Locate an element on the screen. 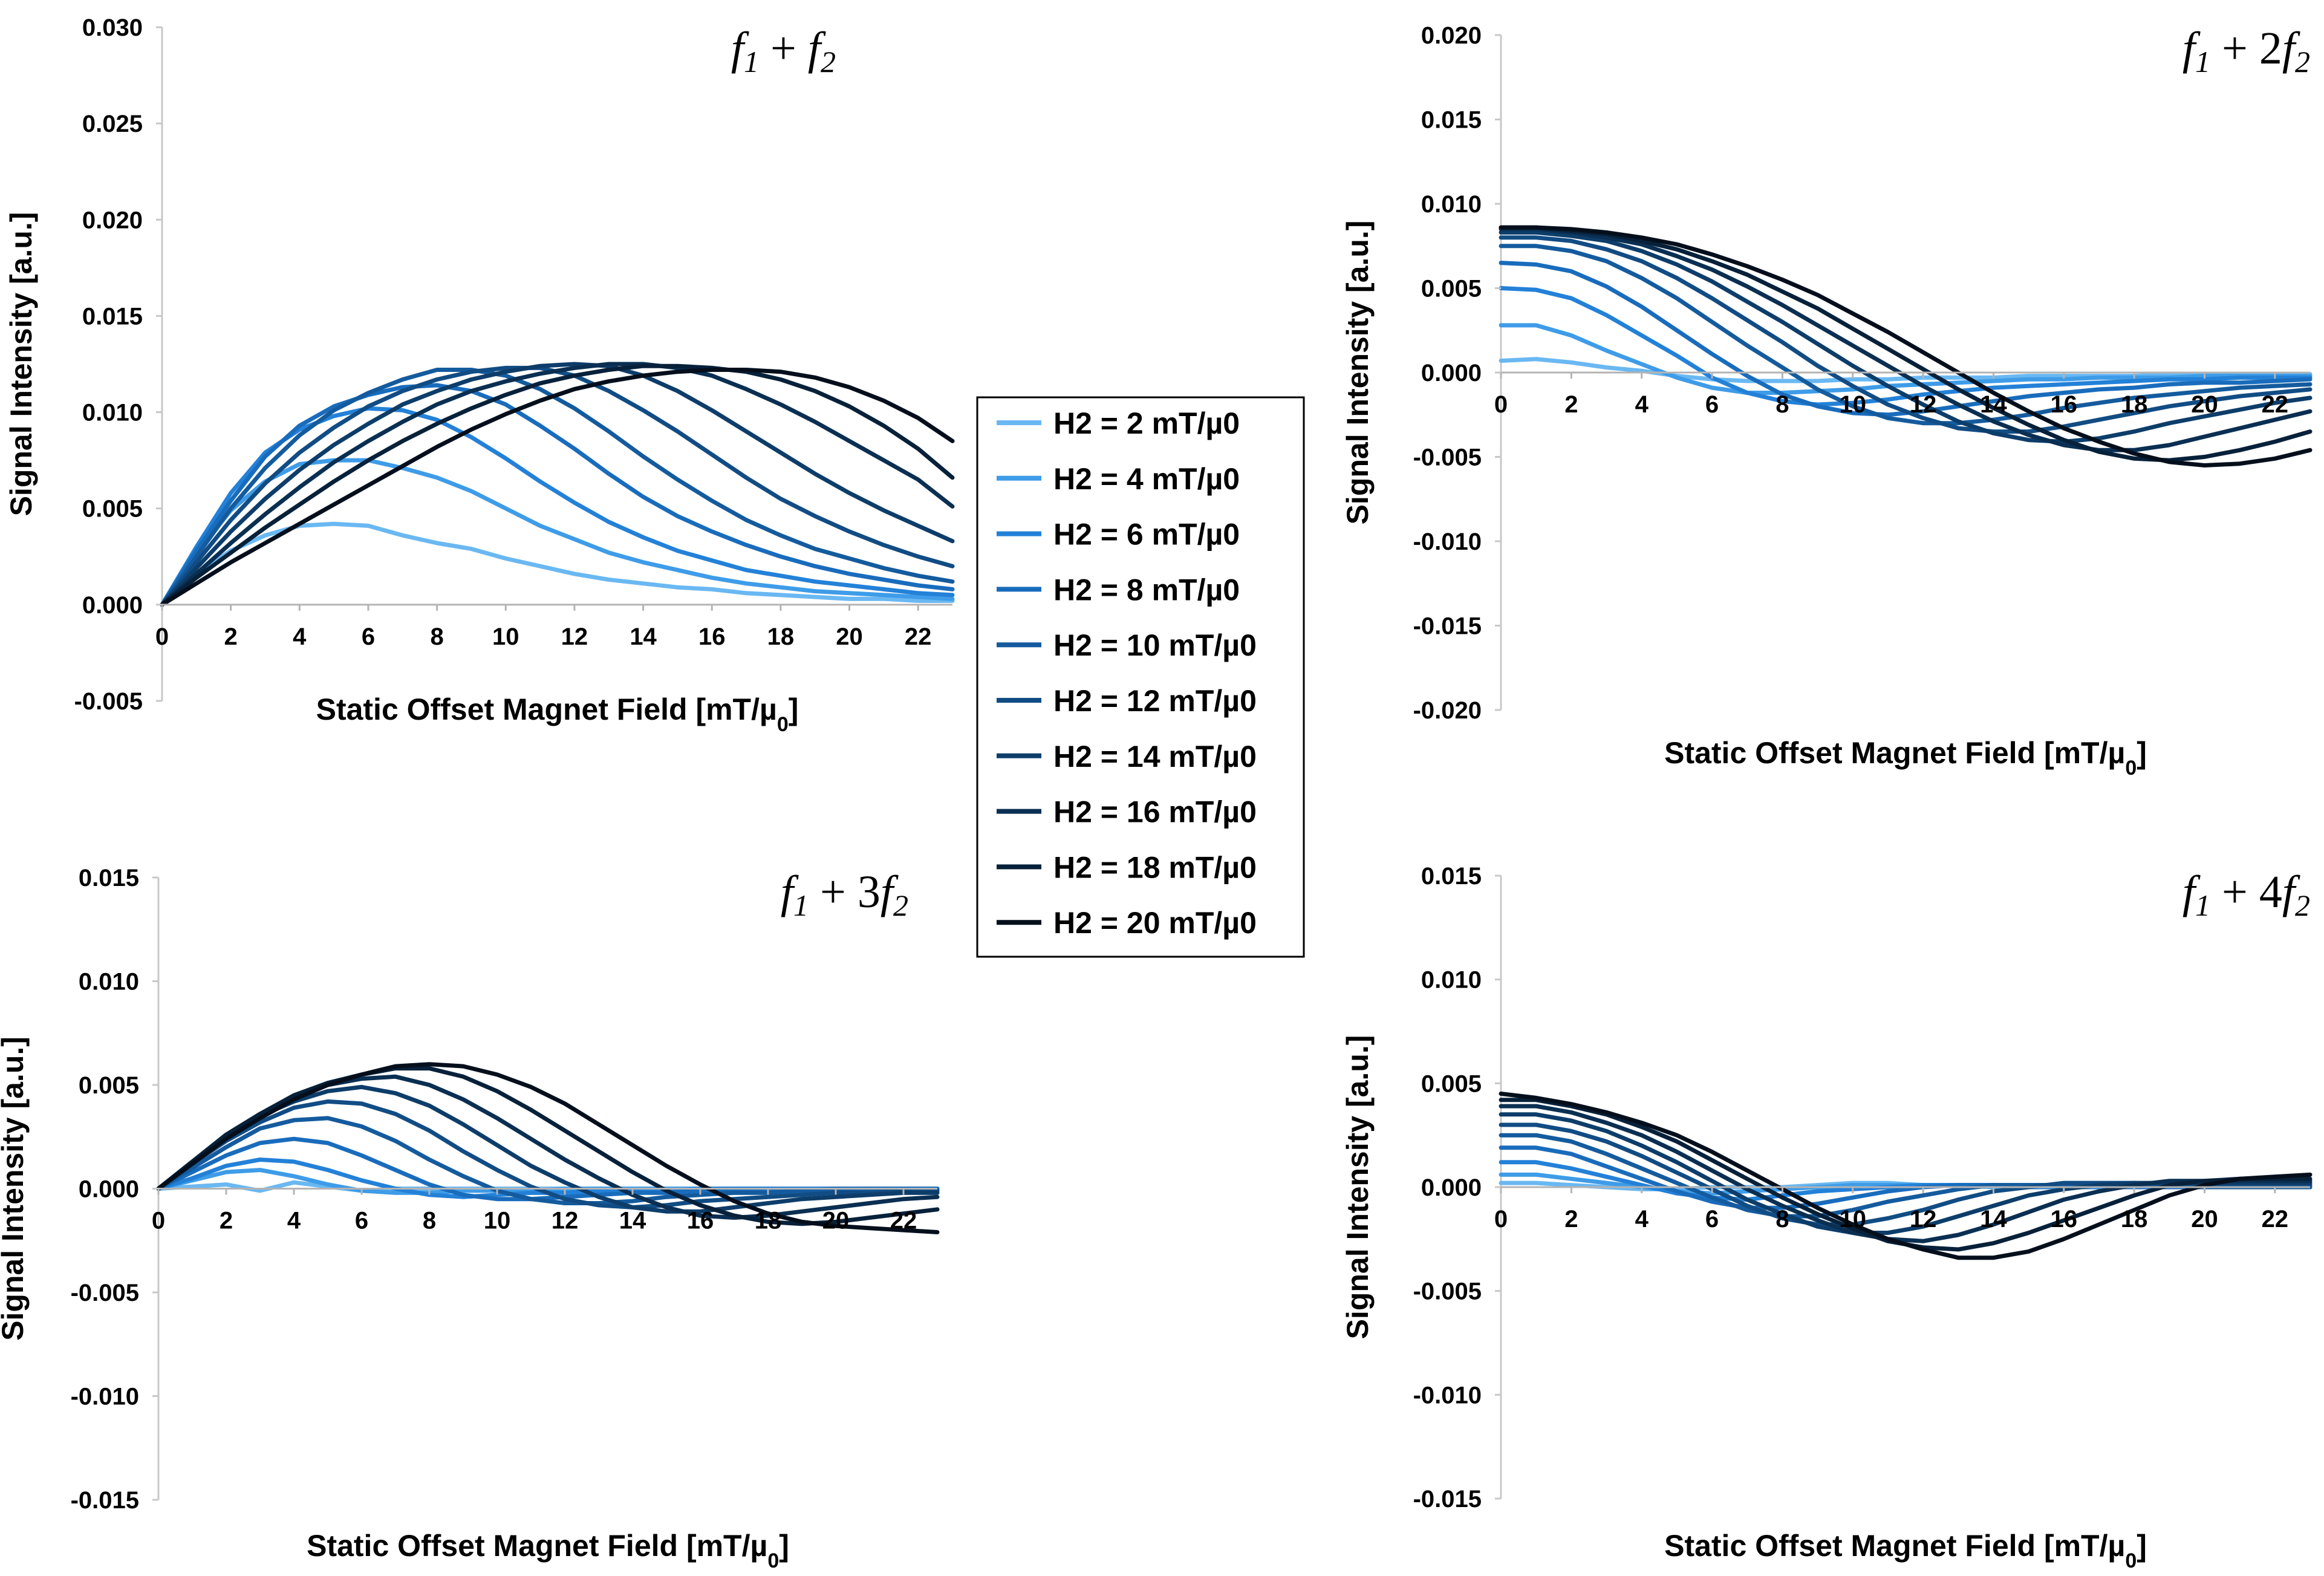 The image size is (2324, 1576). panel-title: f1 + f2 is located at coordinates (783, 51).